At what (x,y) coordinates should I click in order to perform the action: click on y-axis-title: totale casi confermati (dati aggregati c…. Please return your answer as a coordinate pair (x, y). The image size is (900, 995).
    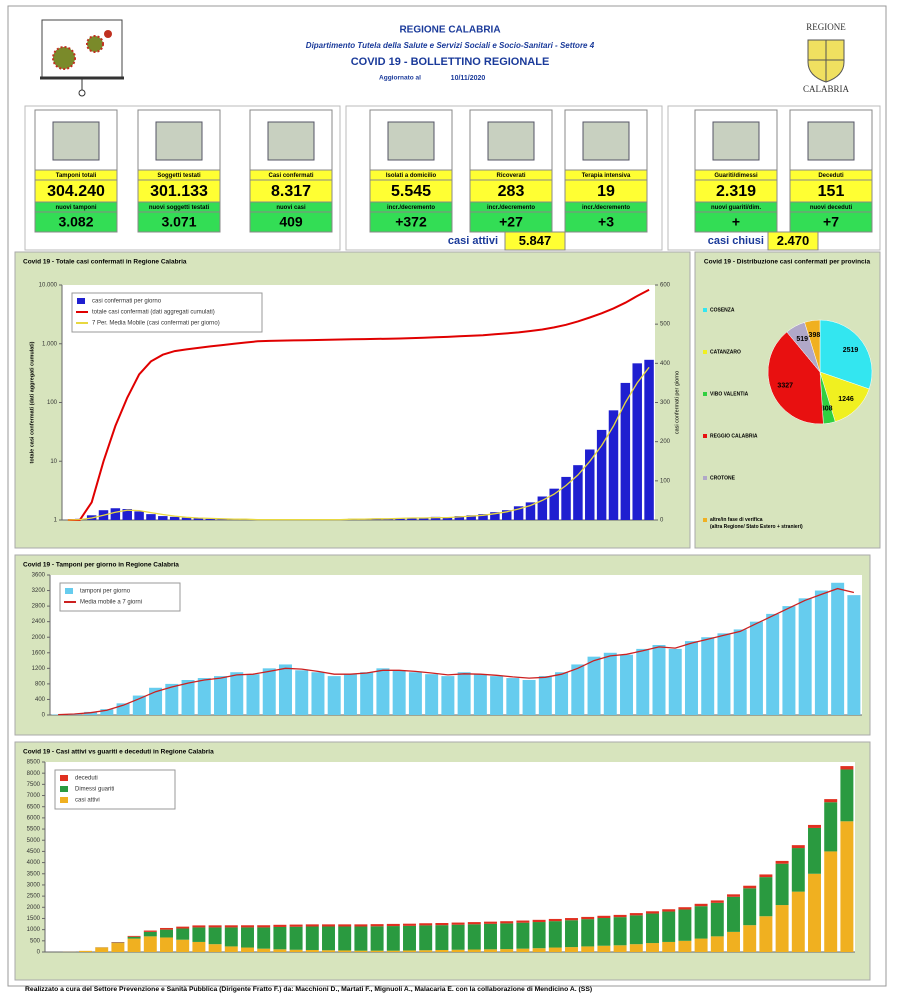
    Looking at the image, I should click on (32, 402).